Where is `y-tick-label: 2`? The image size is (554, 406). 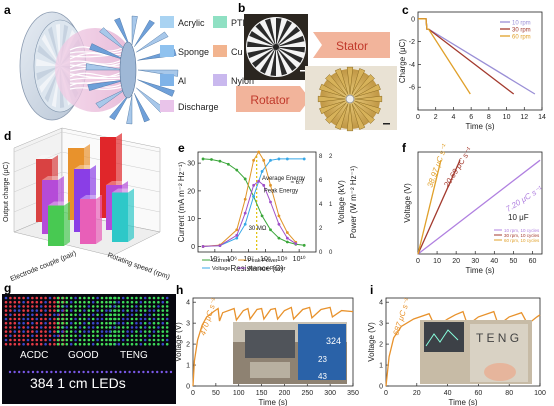 y-tick-label: 2 is located at coordinates (381, 345).